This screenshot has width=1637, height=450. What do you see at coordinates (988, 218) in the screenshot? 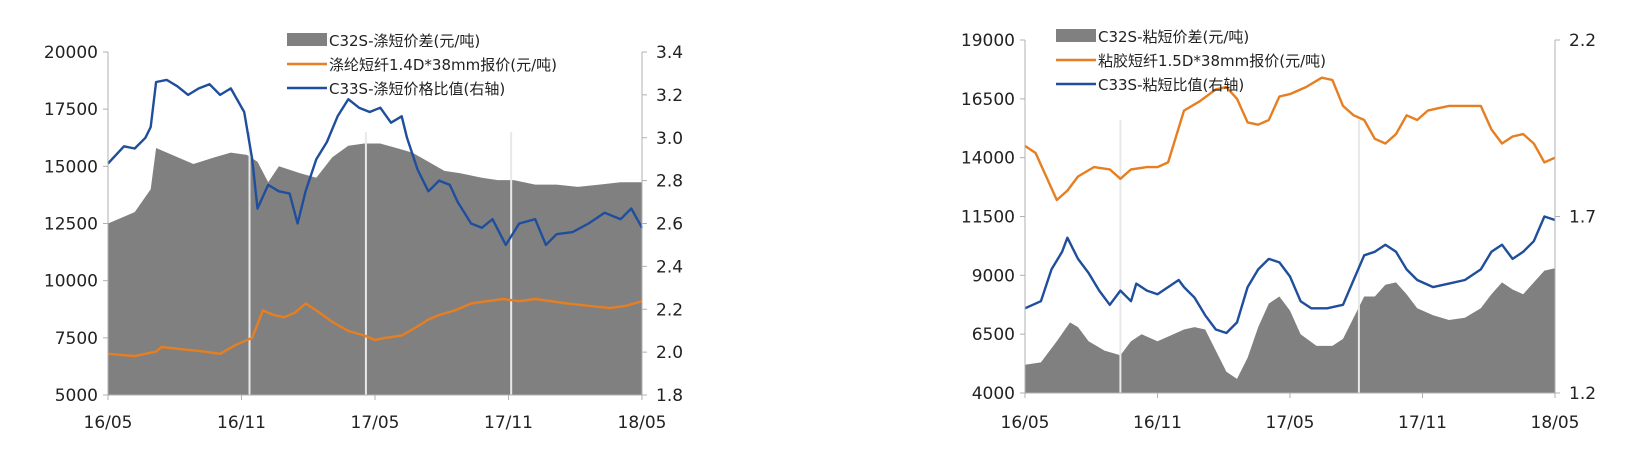
I see `y-left-tick-label: 11500` at bounding box center [988, 218].